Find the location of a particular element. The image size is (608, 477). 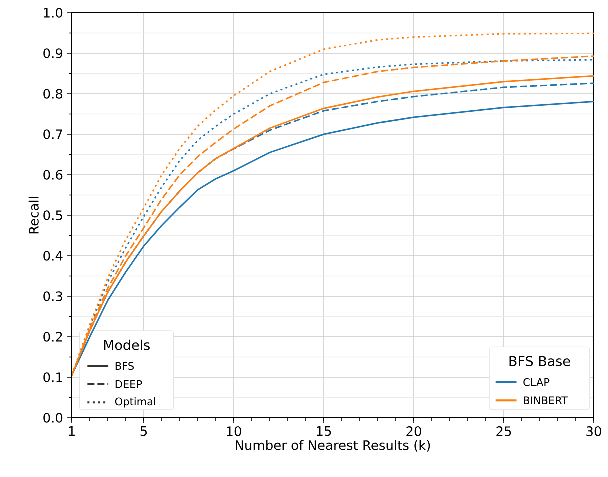

y-tick-label: 0.3 is located at coordinates (53, 297).